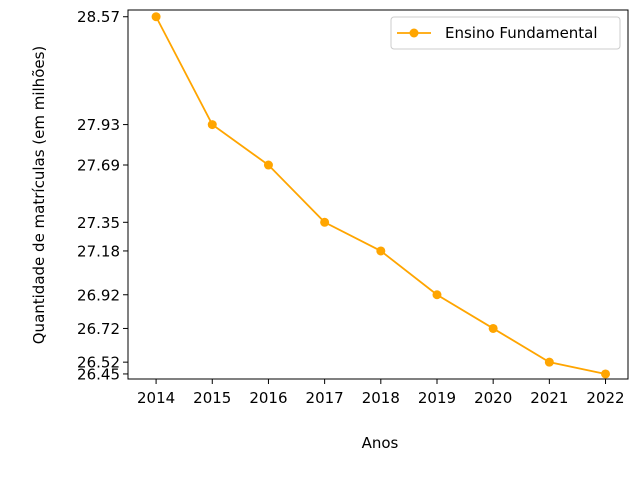 The width and height of the screenshot is (638, 482). I want to click on legend: Ensino Fundamental, so click(505, 33).